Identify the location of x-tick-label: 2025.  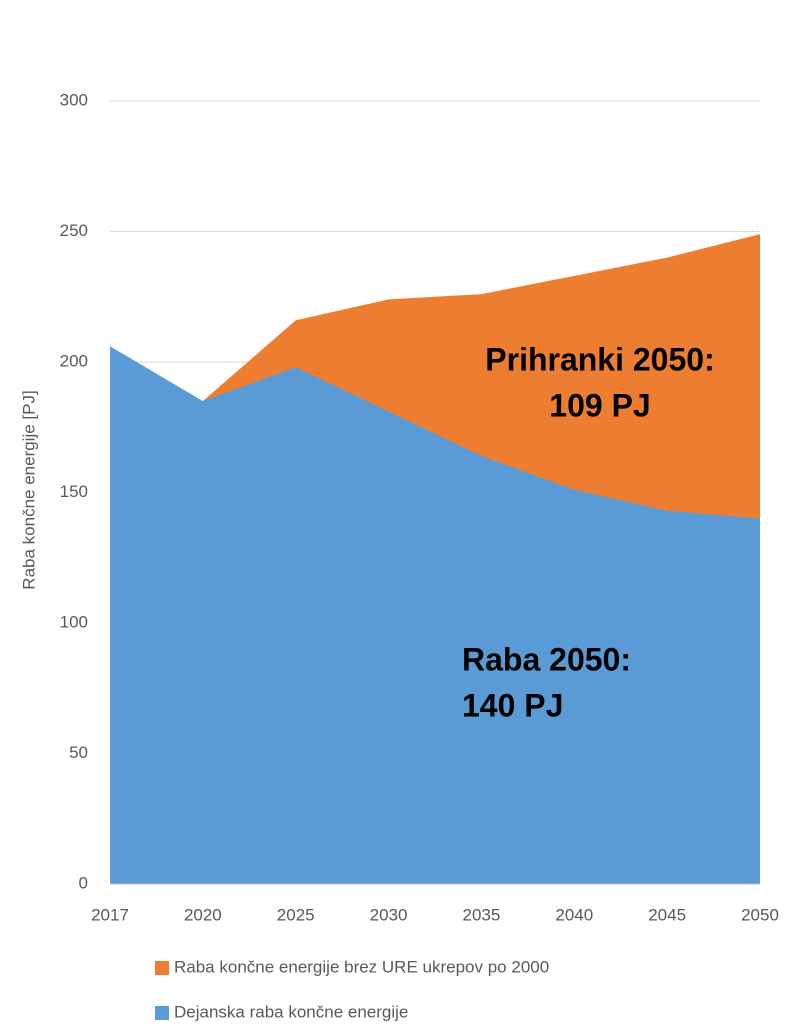
(296, 914).